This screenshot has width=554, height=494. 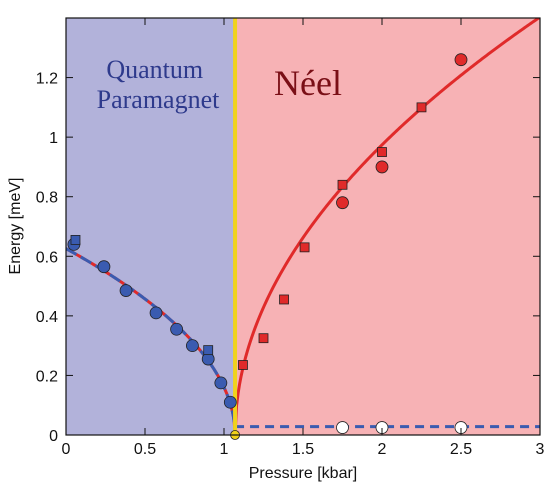 What do you see at coordinates (47, 79) in the screenshot?
I see `y-tick-label: 1.2` at bounding box center [47, 79].